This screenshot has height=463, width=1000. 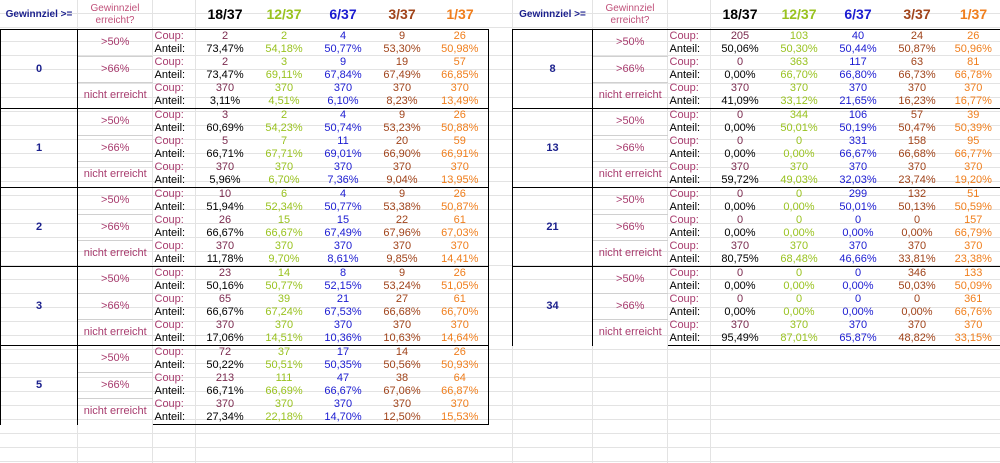 What do you see at coordinates (973, 49) in the screenshot?
I see `anteil-value: 50,96%` at bounding box center [973, 49].